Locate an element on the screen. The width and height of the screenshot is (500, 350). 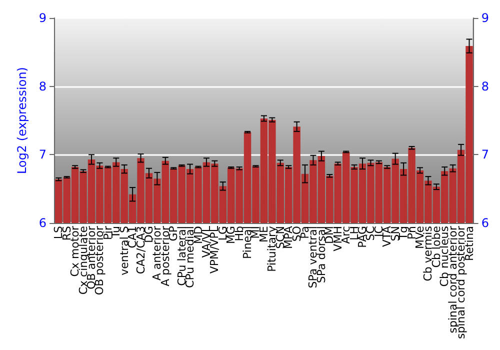
y2-tick-label: 8 is located at coordinates (485, 86).